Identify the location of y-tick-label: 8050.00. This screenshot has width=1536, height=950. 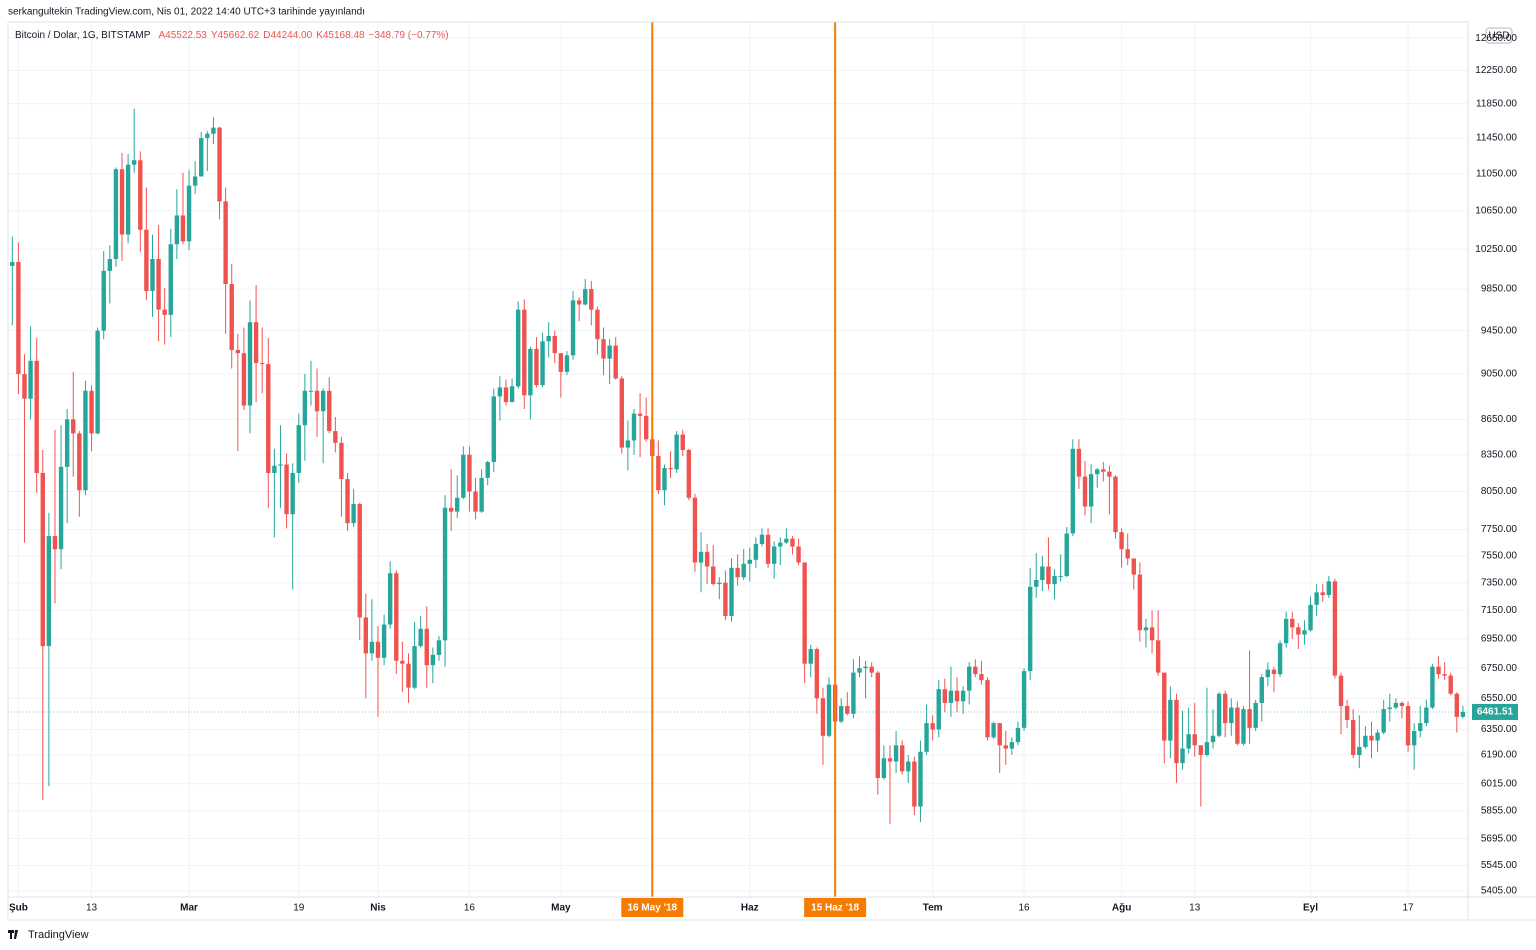
(1499, 491).